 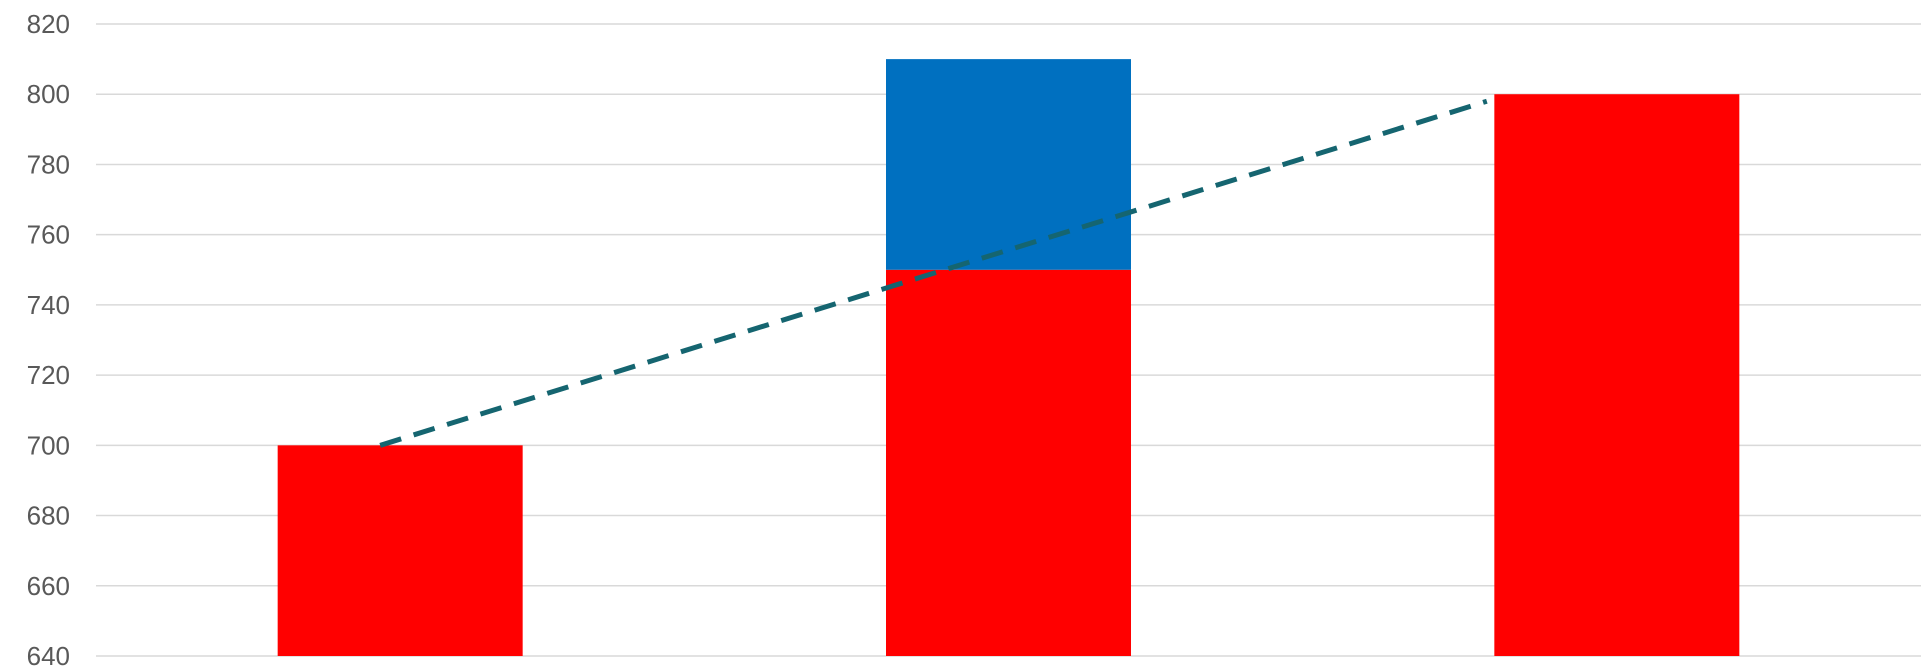 I want to click on y-tick-label: 640, so click(x=48, y=656).